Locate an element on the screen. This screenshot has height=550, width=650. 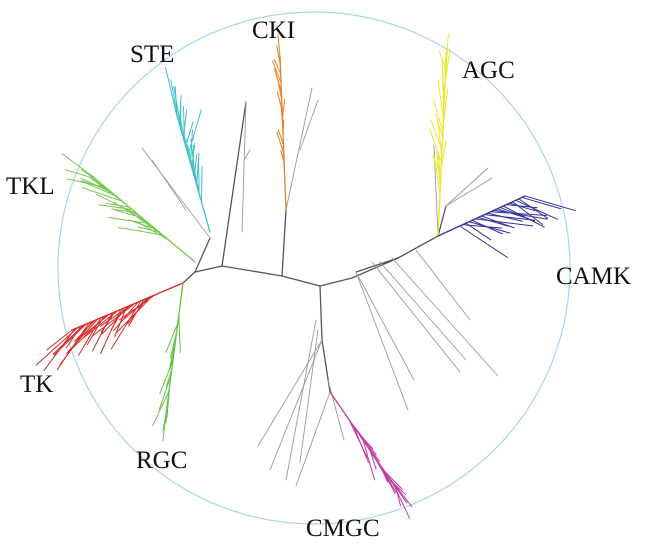
clade-camk is located at coordinates (506, 227).